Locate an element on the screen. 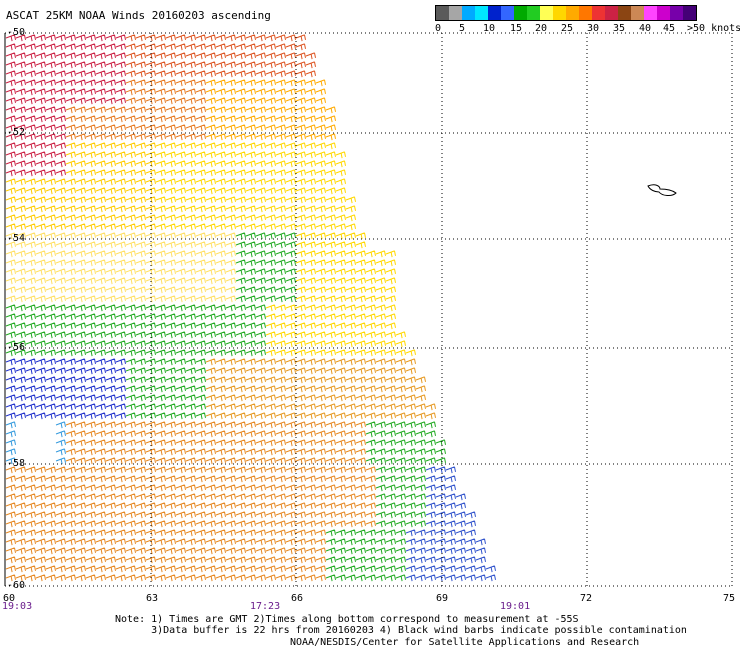  lat-label-54: -54 is located at coordinates (16, 238).